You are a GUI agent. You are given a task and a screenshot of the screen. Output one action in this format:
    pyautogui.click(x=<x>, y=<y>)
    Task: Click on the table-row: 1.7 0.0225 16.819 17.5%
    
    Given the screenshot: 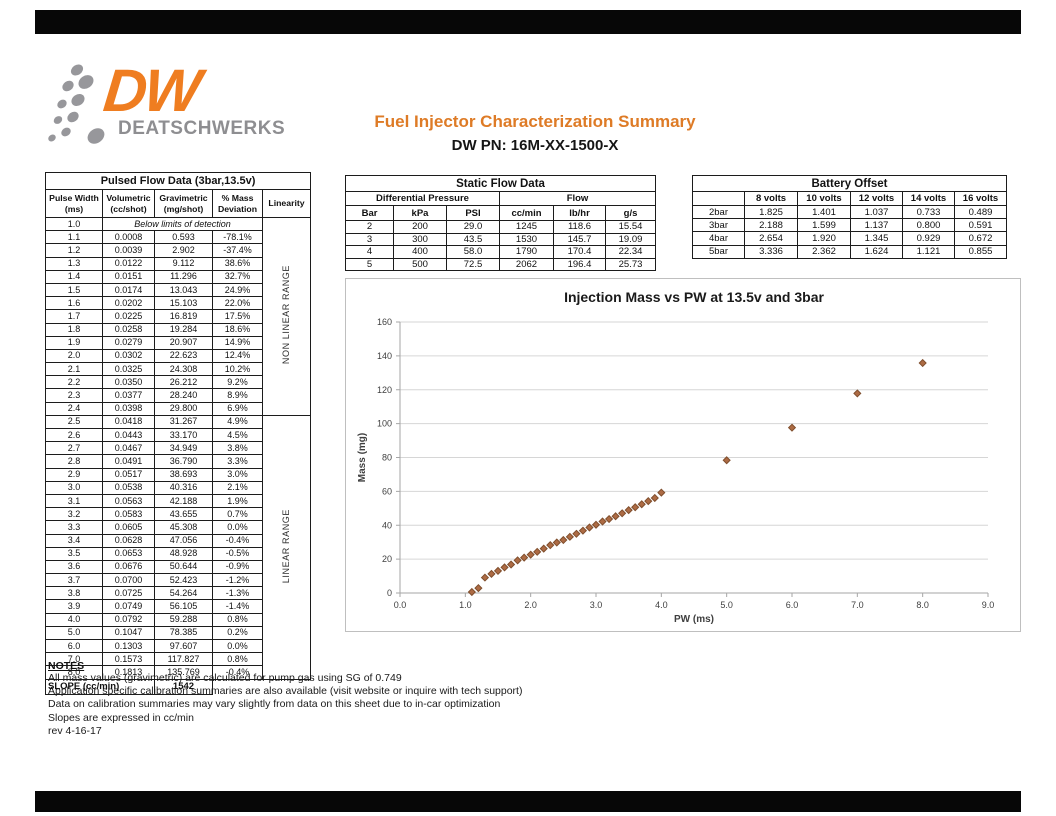 What is the action you would take?
    pyautogui.click(x=178, y=316)
    